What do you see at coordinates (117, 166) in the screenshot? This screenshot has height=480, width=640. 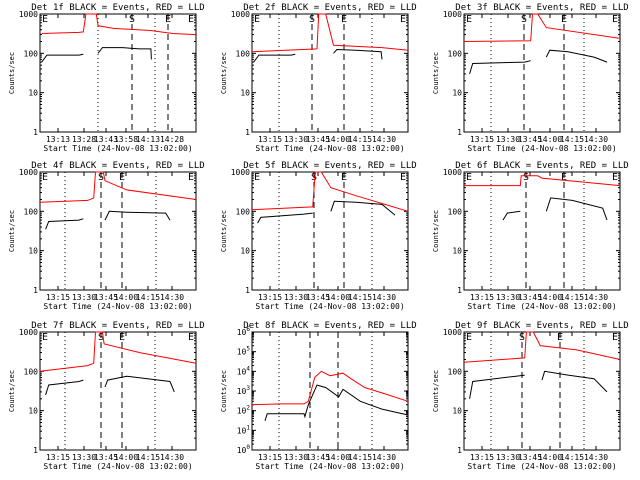 I see `panel-title: Det 4f BLACK = Events, RED = LLD` at bounding box center [117, 166].